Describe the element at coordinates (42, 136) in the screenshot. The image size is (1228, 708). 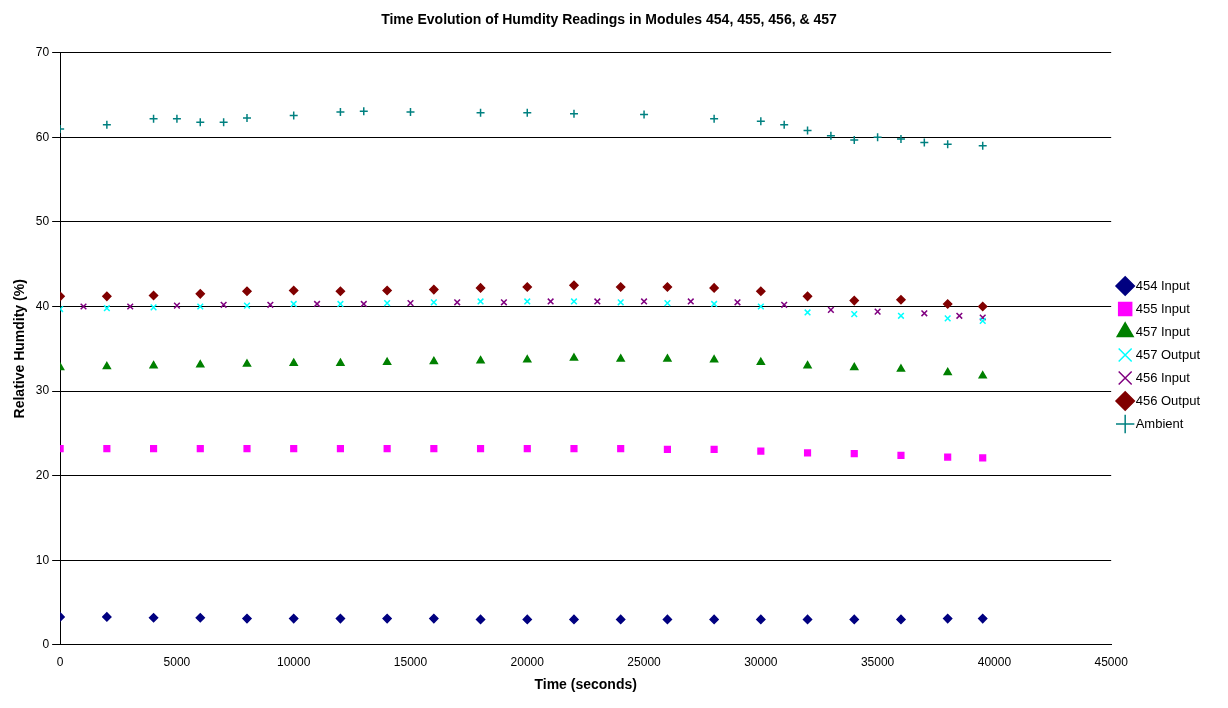
I see `y-tick-label: 60` at that location.